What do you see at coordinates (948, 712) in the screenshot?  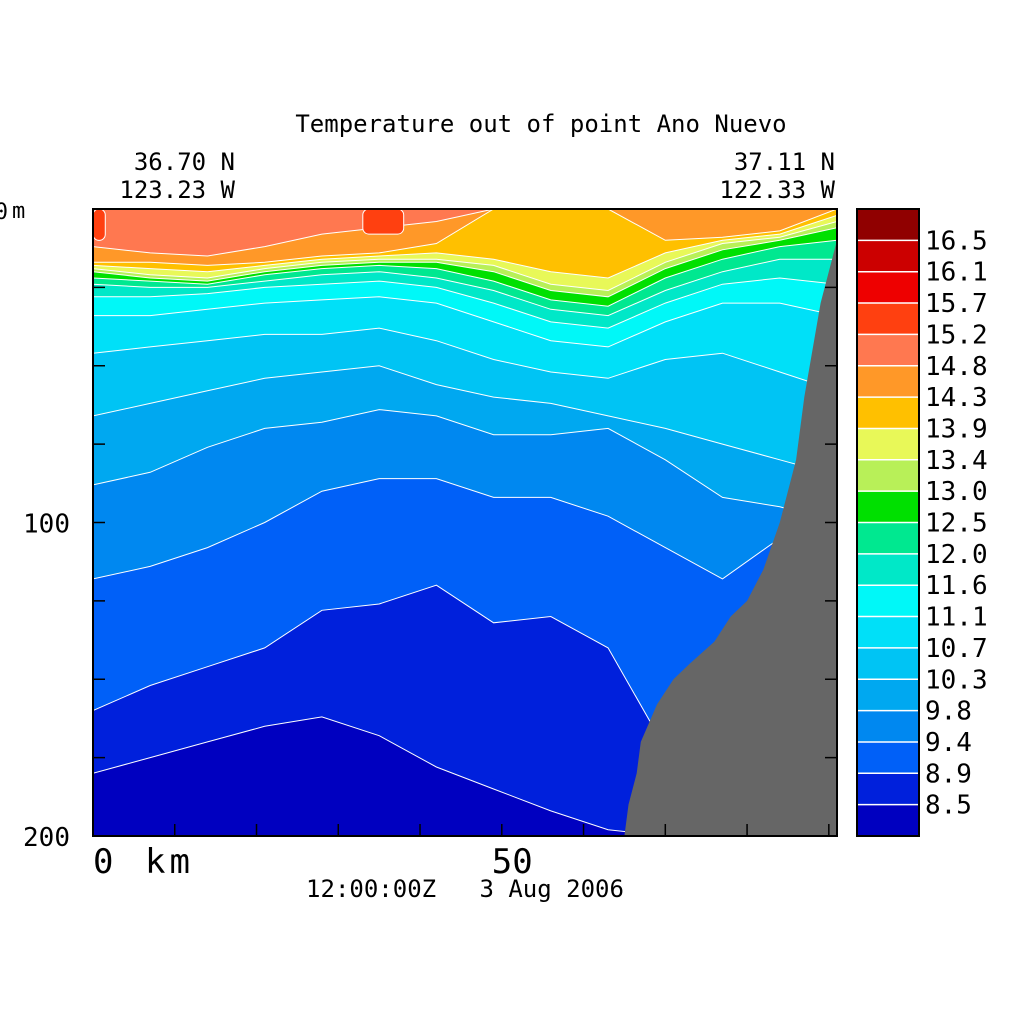 I see `colorbar-label: 9.8` at bounding box center [948, 712].